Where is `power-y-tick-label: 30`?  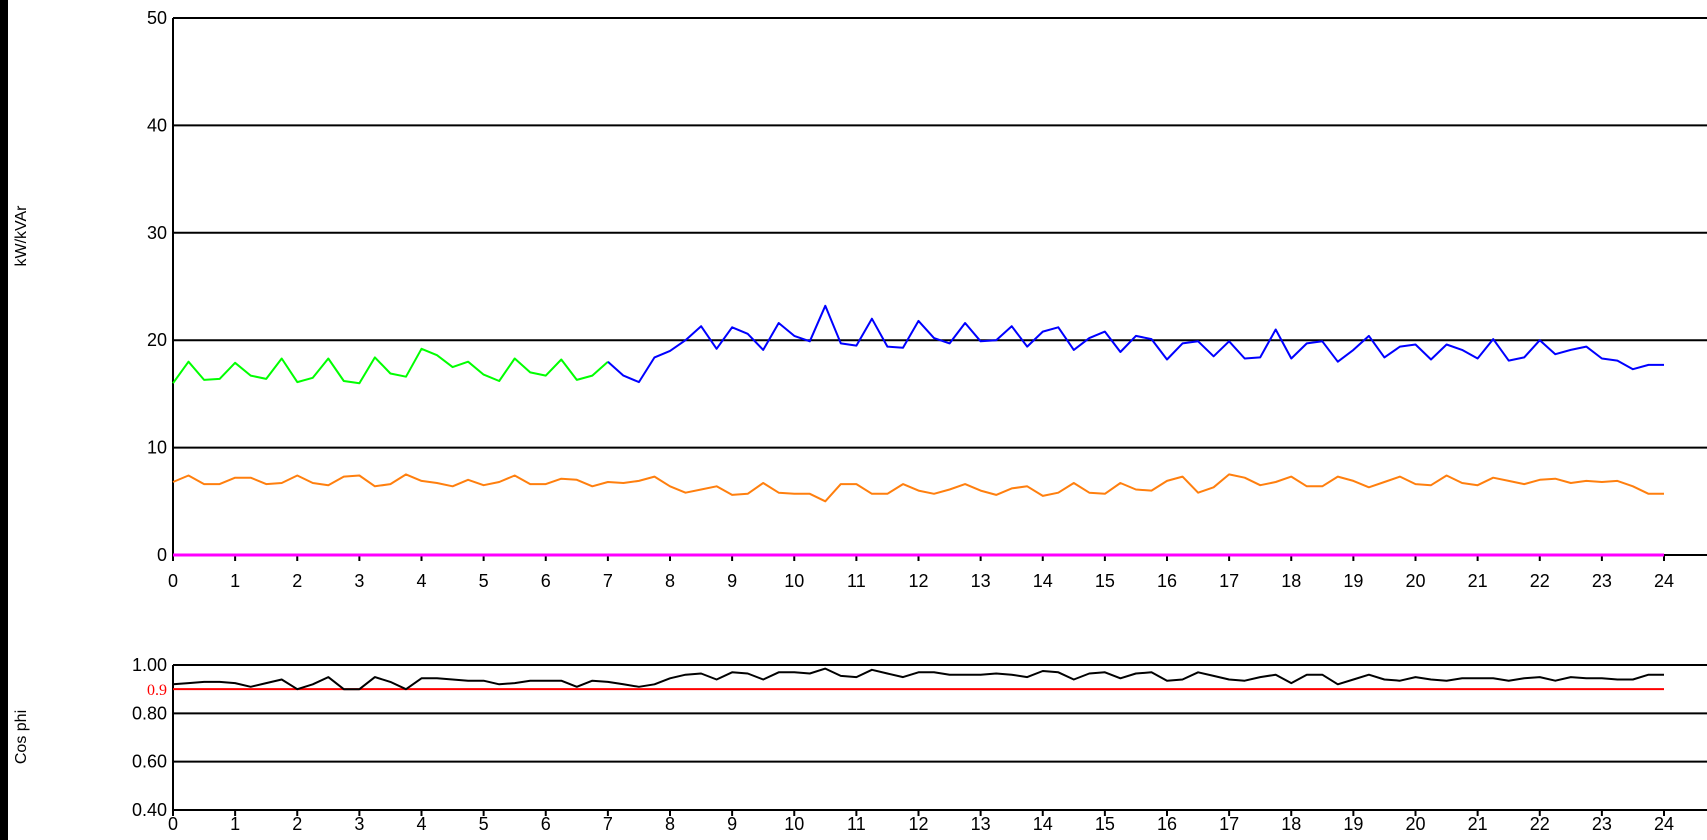 power-y-tick-label: 30 is located at coordinates (157, 233).